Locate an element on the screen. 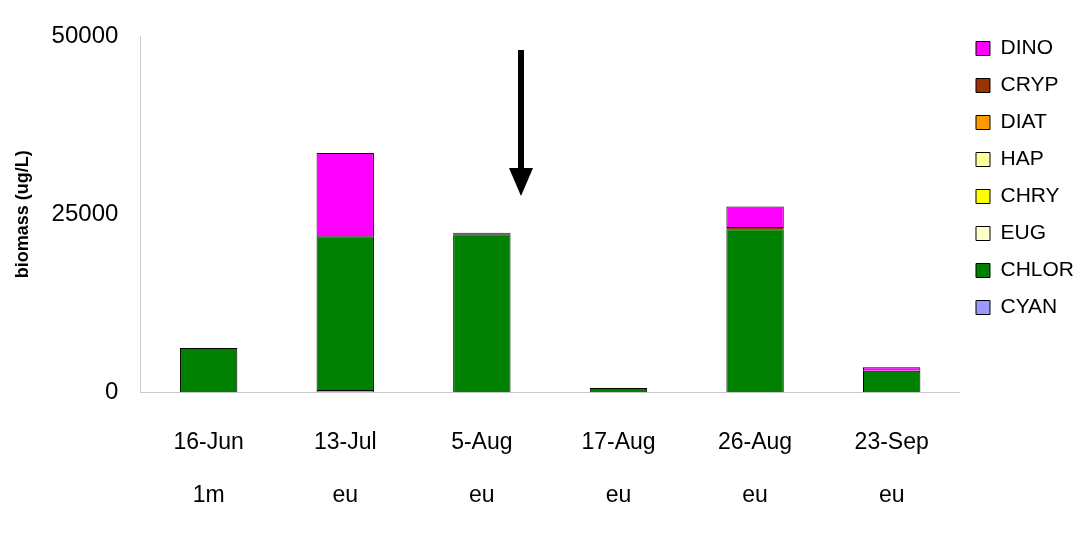 The height and width of the screenshot is (547, 1092). legend-label: CRYP is located at coordinates (1029, 84).